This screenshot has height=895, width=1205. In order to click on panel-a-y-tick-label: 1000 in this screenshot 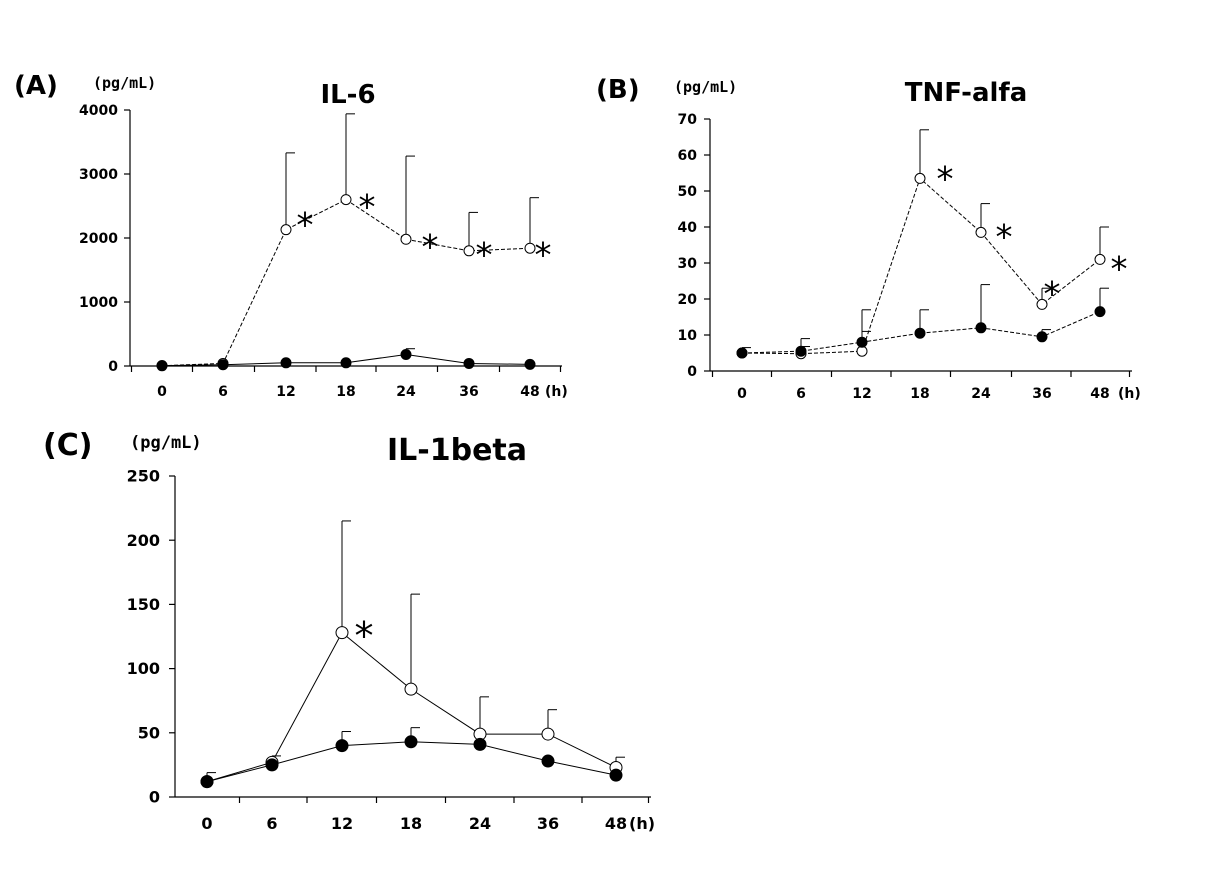, I will do `click(98, 303)`.